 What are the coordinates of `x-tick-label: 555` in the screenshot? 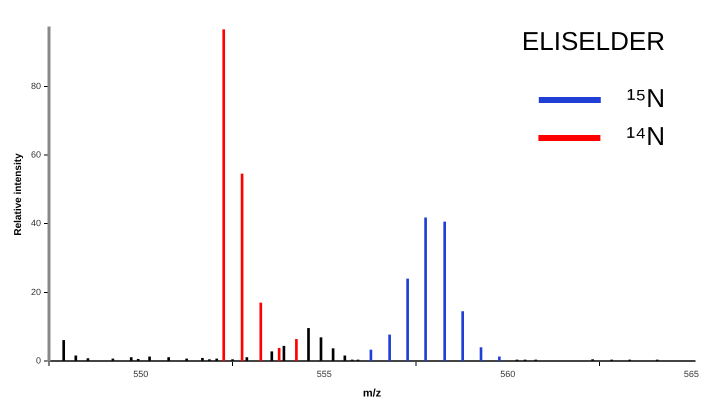 It's located at (324, 373).